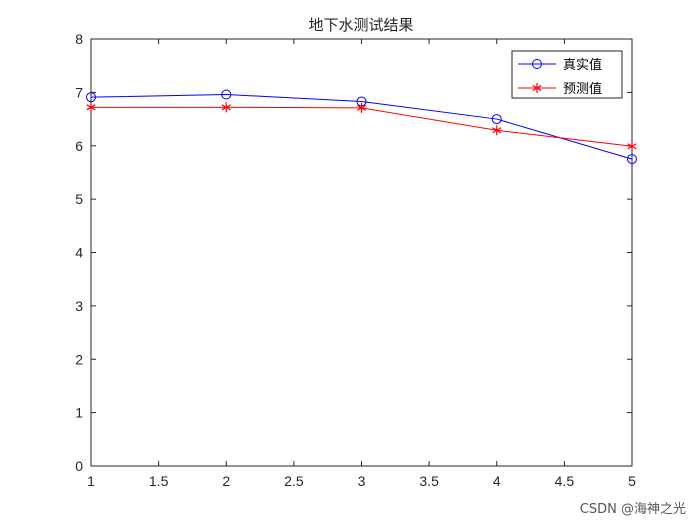  I want to click on y-tick-label: 0, so click(79, 466).